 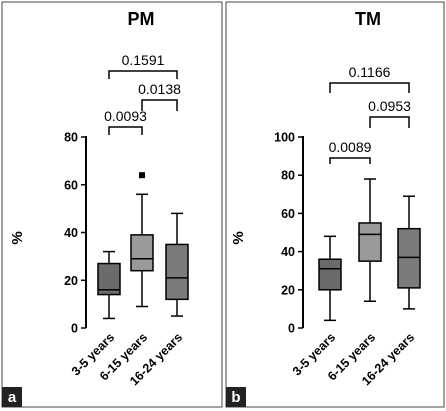 I want to click on significance-bracket: 0.1166, so click(x=369, y=78).